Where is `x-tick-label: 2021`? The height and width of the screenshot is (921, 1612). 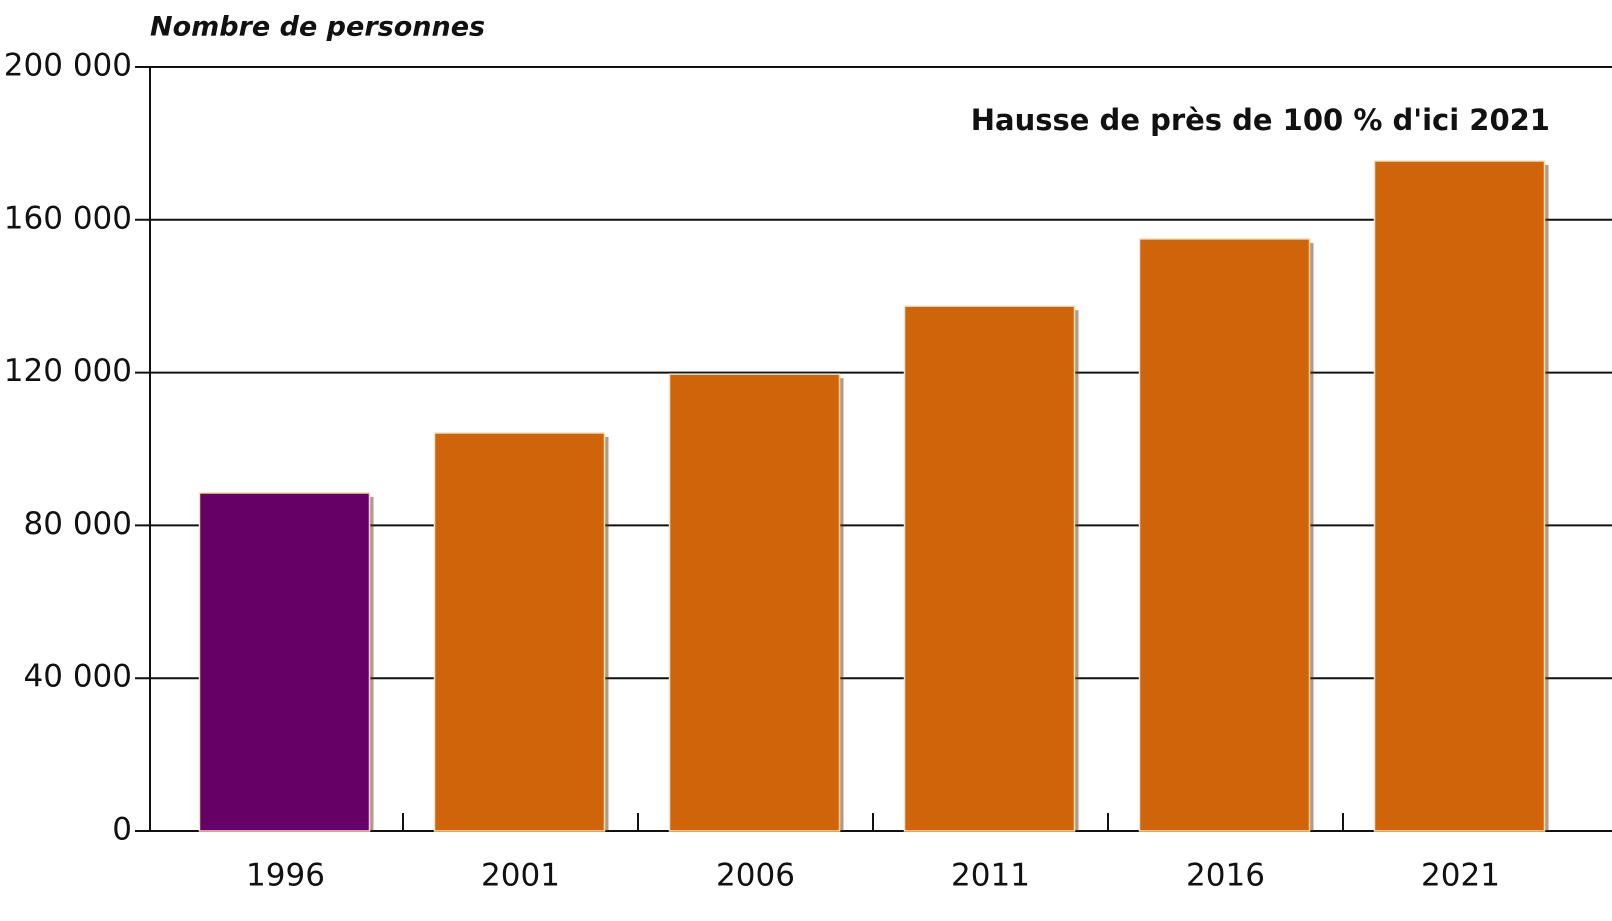 x-tick-label: 2021 is located at coordinates (1460, 876).